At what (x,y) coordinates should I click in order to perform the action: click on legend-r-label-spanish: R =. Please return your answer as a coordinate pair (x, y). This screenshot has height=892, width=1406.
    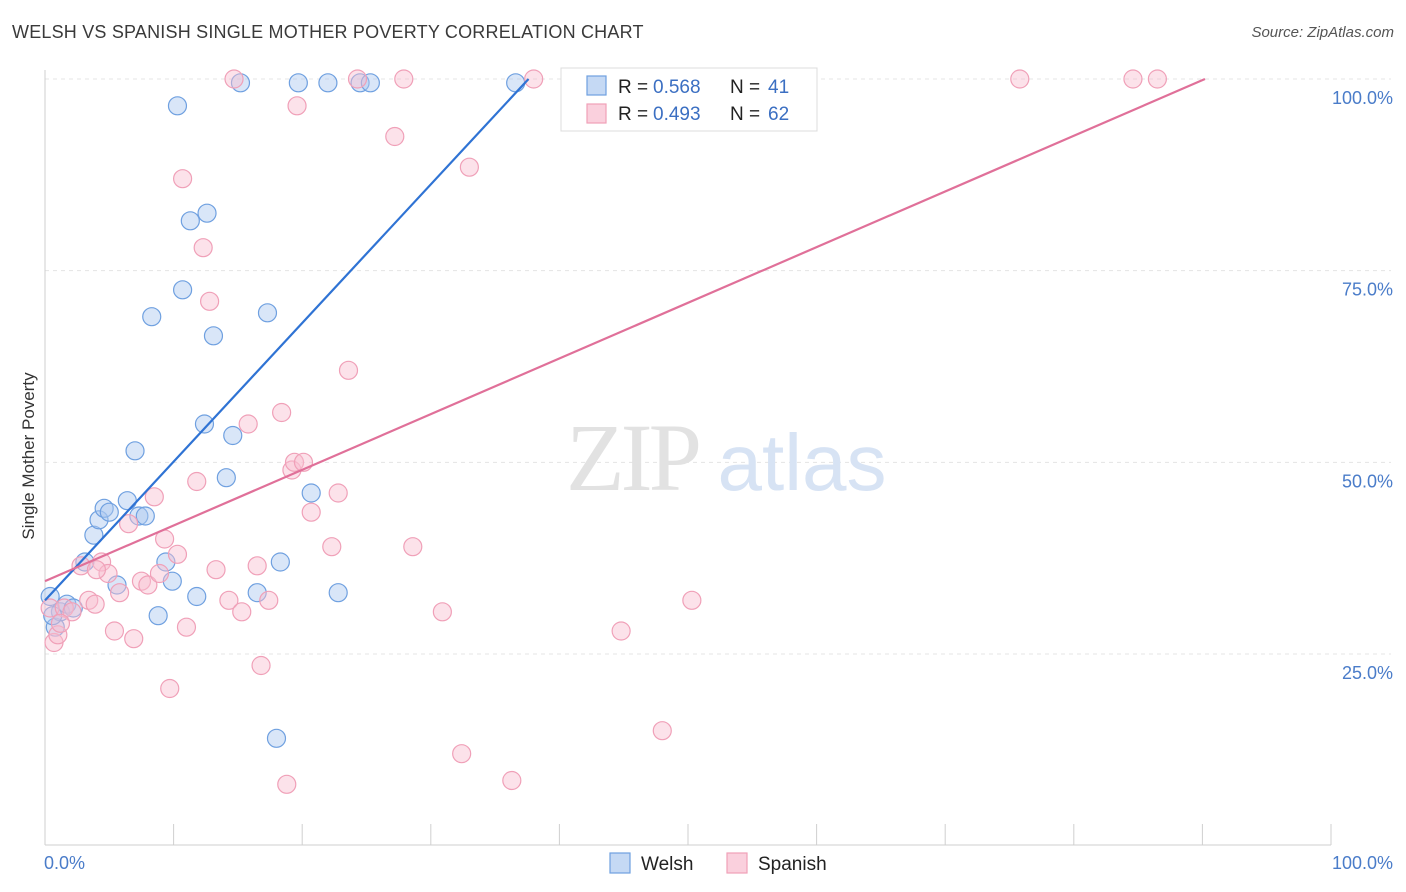
    Looking at the image, I should click on (633, 114).